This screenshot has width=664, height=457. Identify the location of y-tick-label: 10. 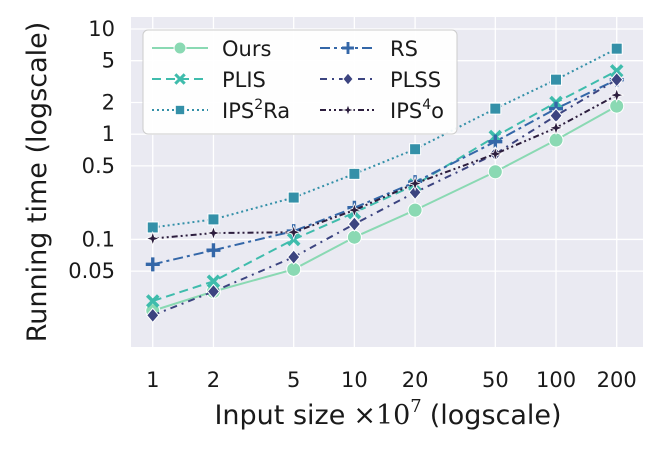
(101, 29).